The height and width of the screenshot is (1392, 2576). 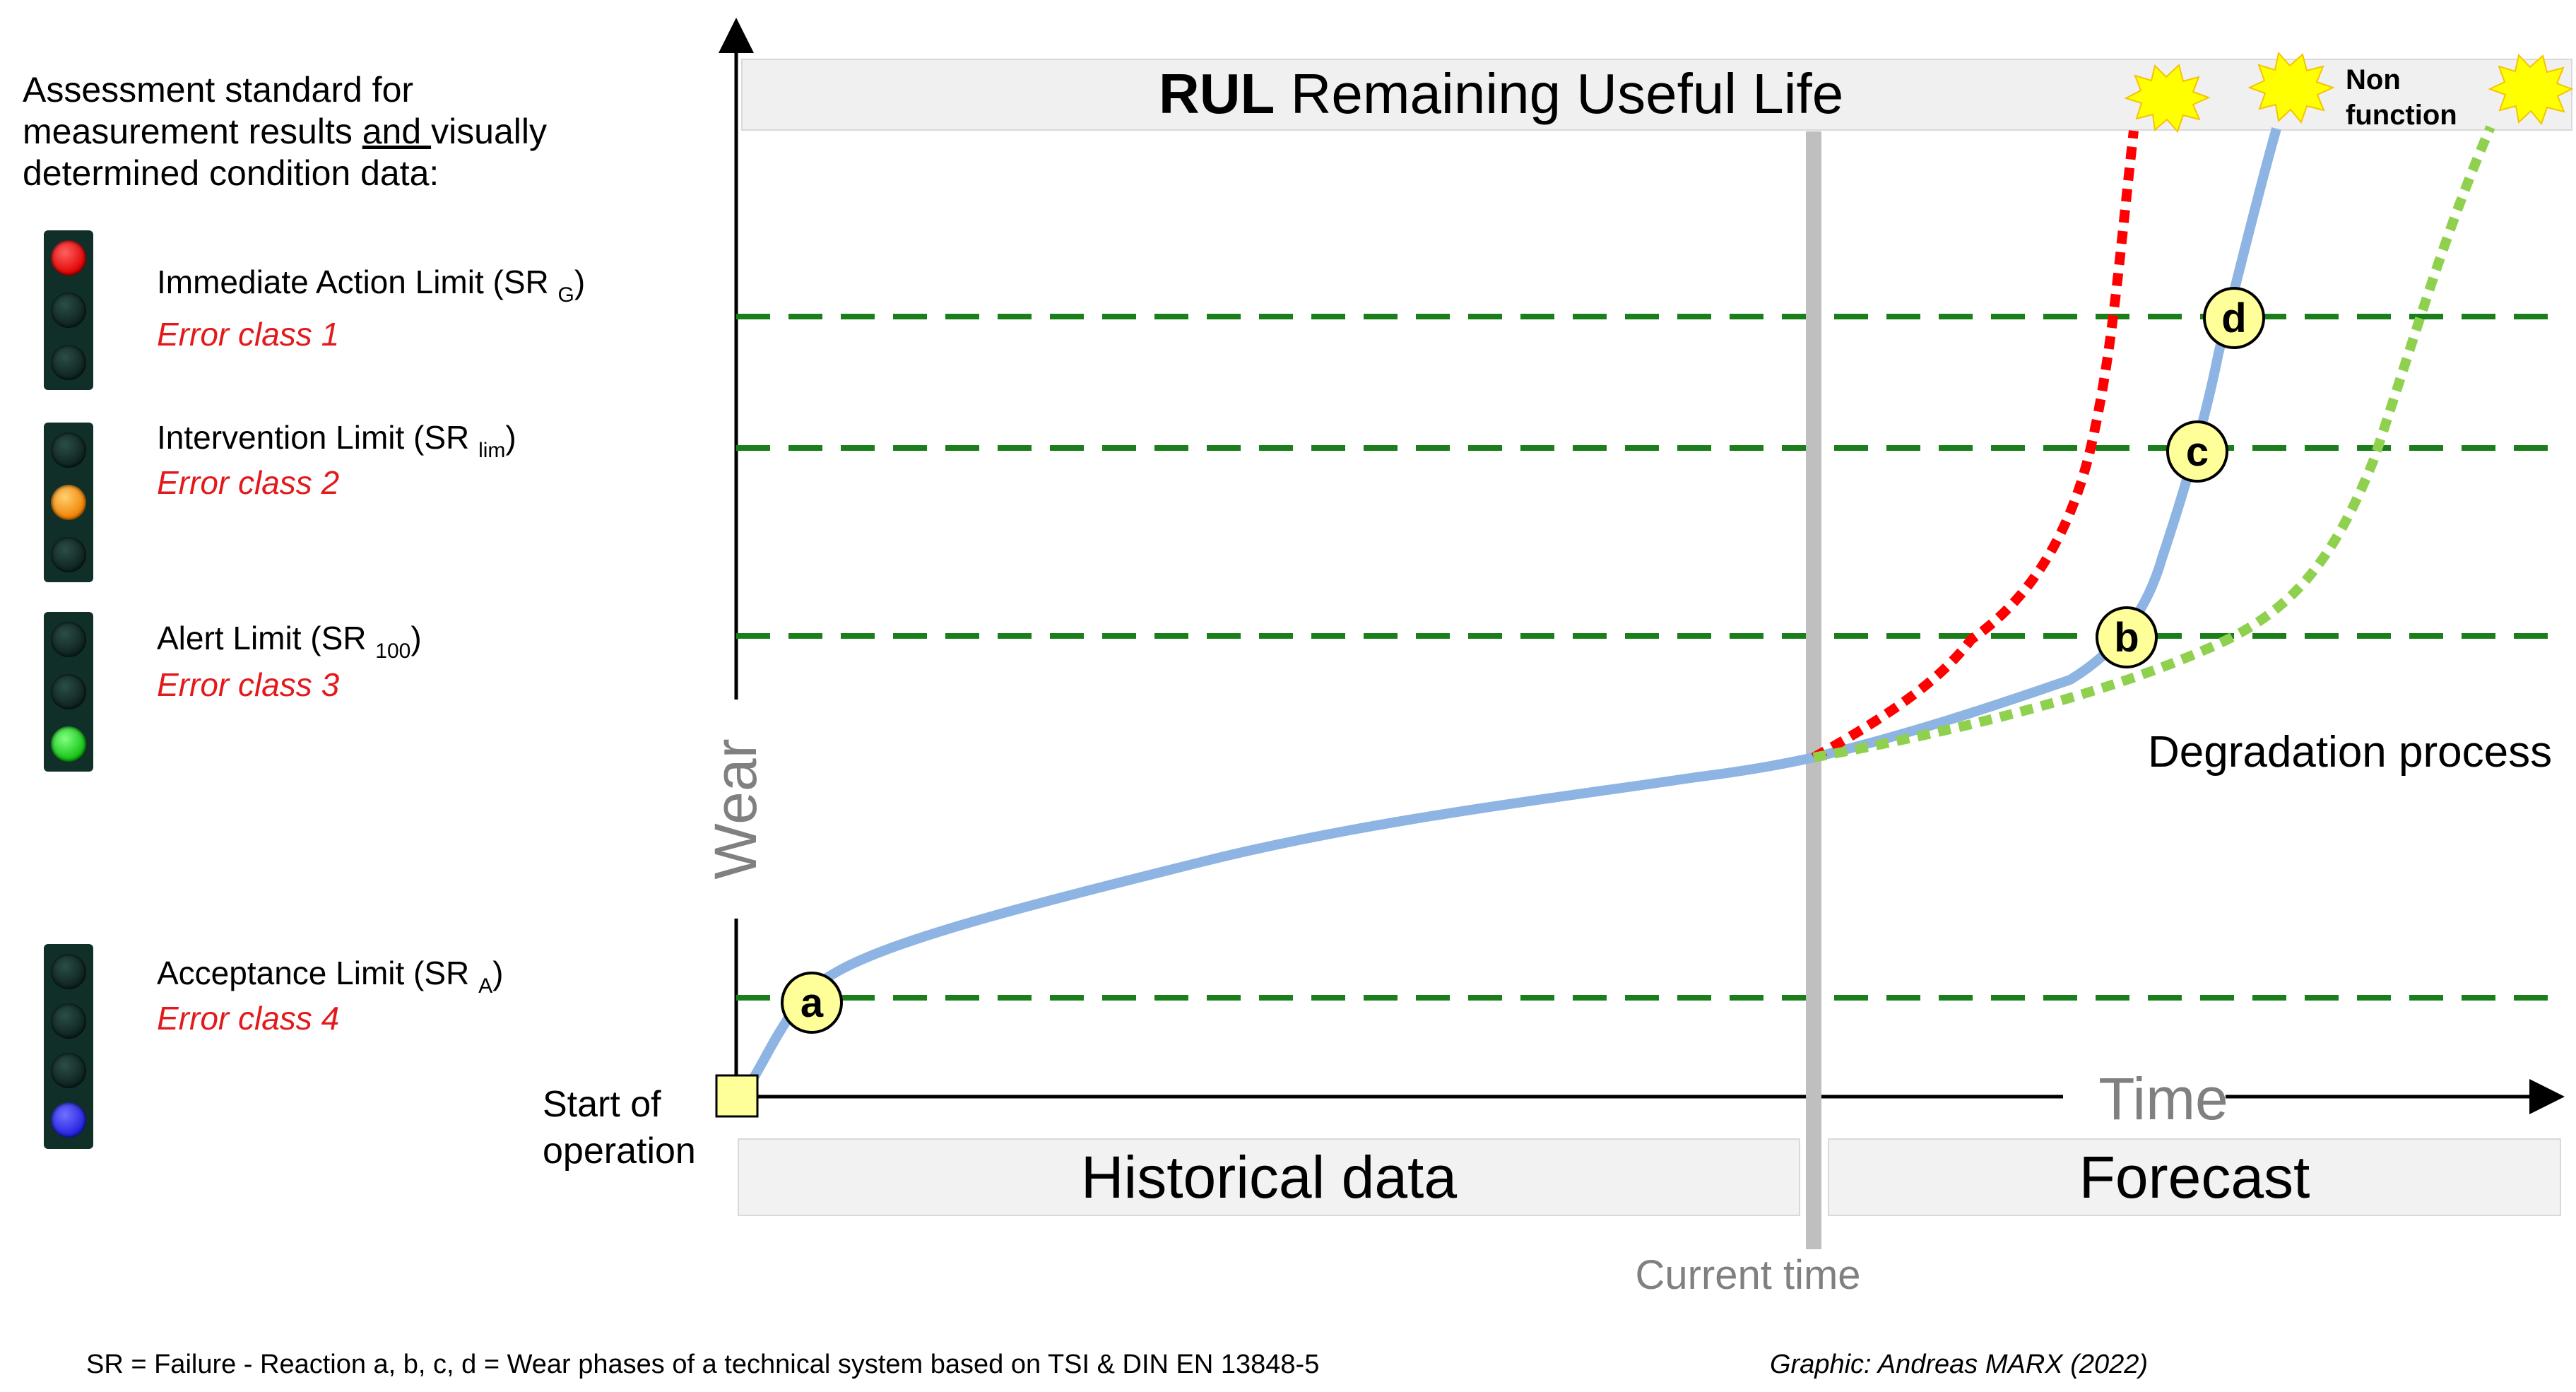 What do you see at coordinates (318, 437) in the screenshot?
I see `limit-text: Intervention Limit (SR` at bounding box center [318, 437].